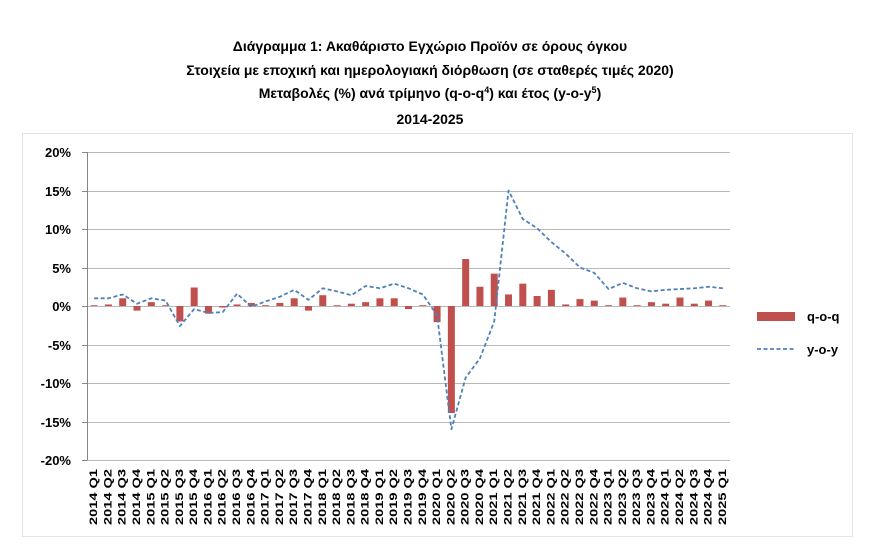 Image resolution: width=880 pixels, height=547 pixels. I want to click on x-tick-label: 2021 Q4, so click(537, 496).